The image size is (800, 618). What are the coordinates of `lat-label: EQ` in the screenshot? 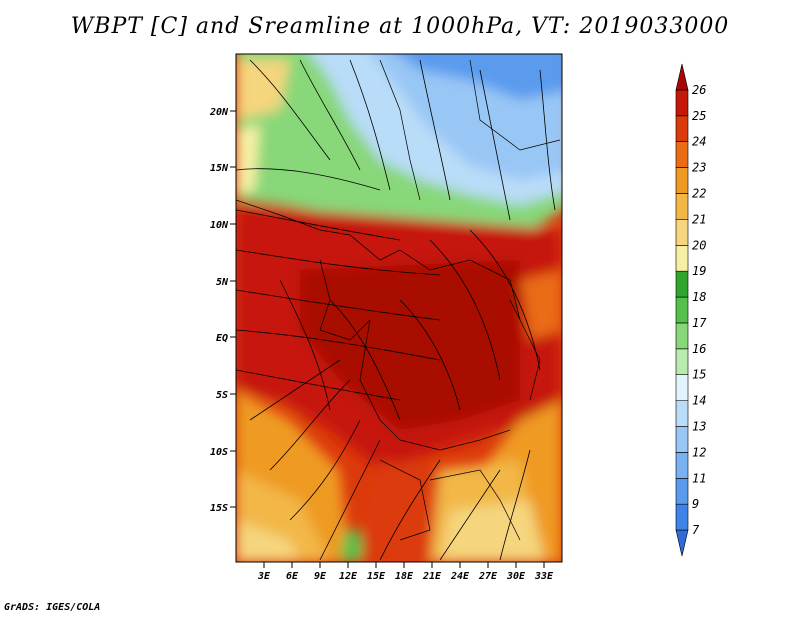 It's located at (222, 338).